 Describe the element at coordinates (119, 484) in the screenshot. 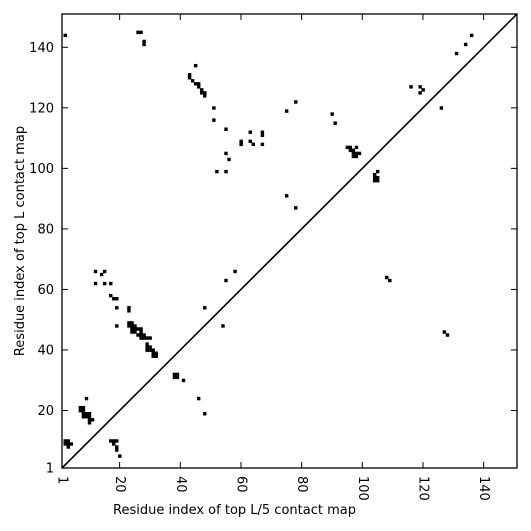

I see `x-tick-label: 20` at that location.